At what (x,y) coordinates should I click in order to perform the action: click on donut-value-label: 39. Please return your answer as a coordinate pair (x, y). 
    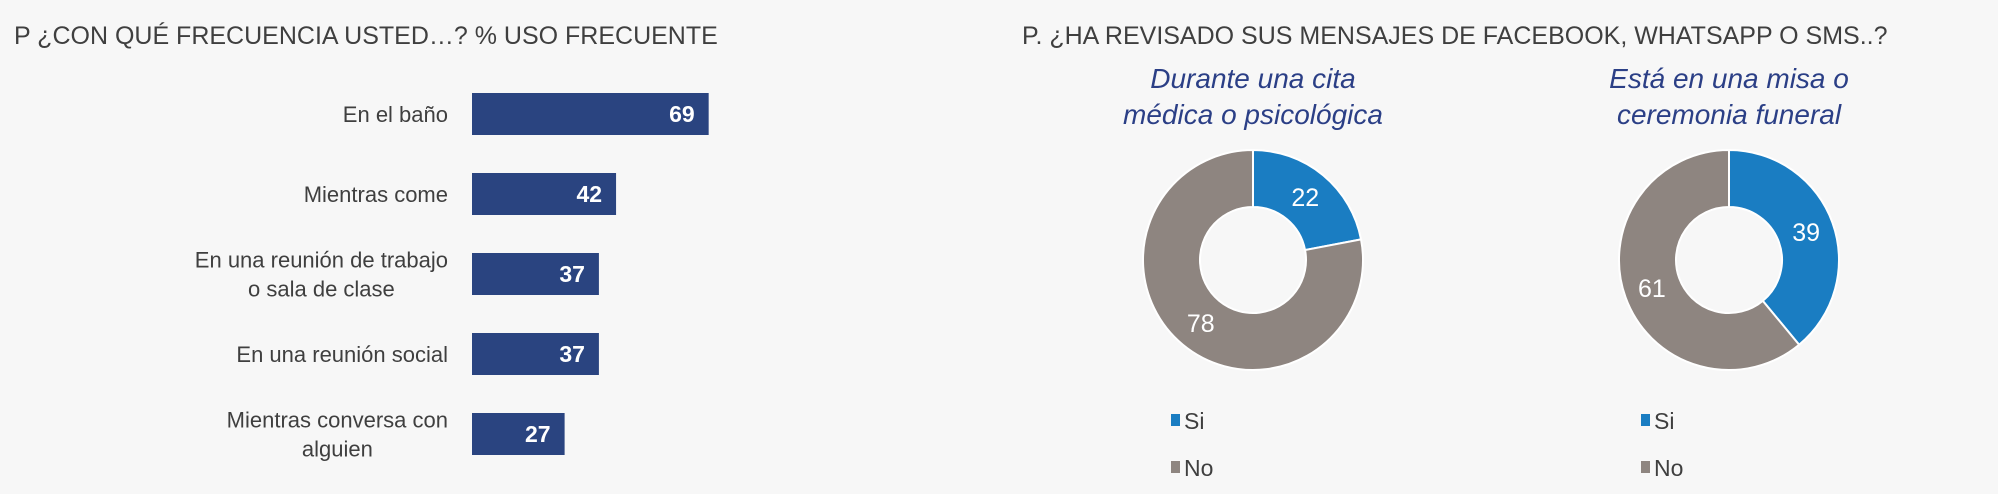
    Looking at the image, I should click on (1806, 233).